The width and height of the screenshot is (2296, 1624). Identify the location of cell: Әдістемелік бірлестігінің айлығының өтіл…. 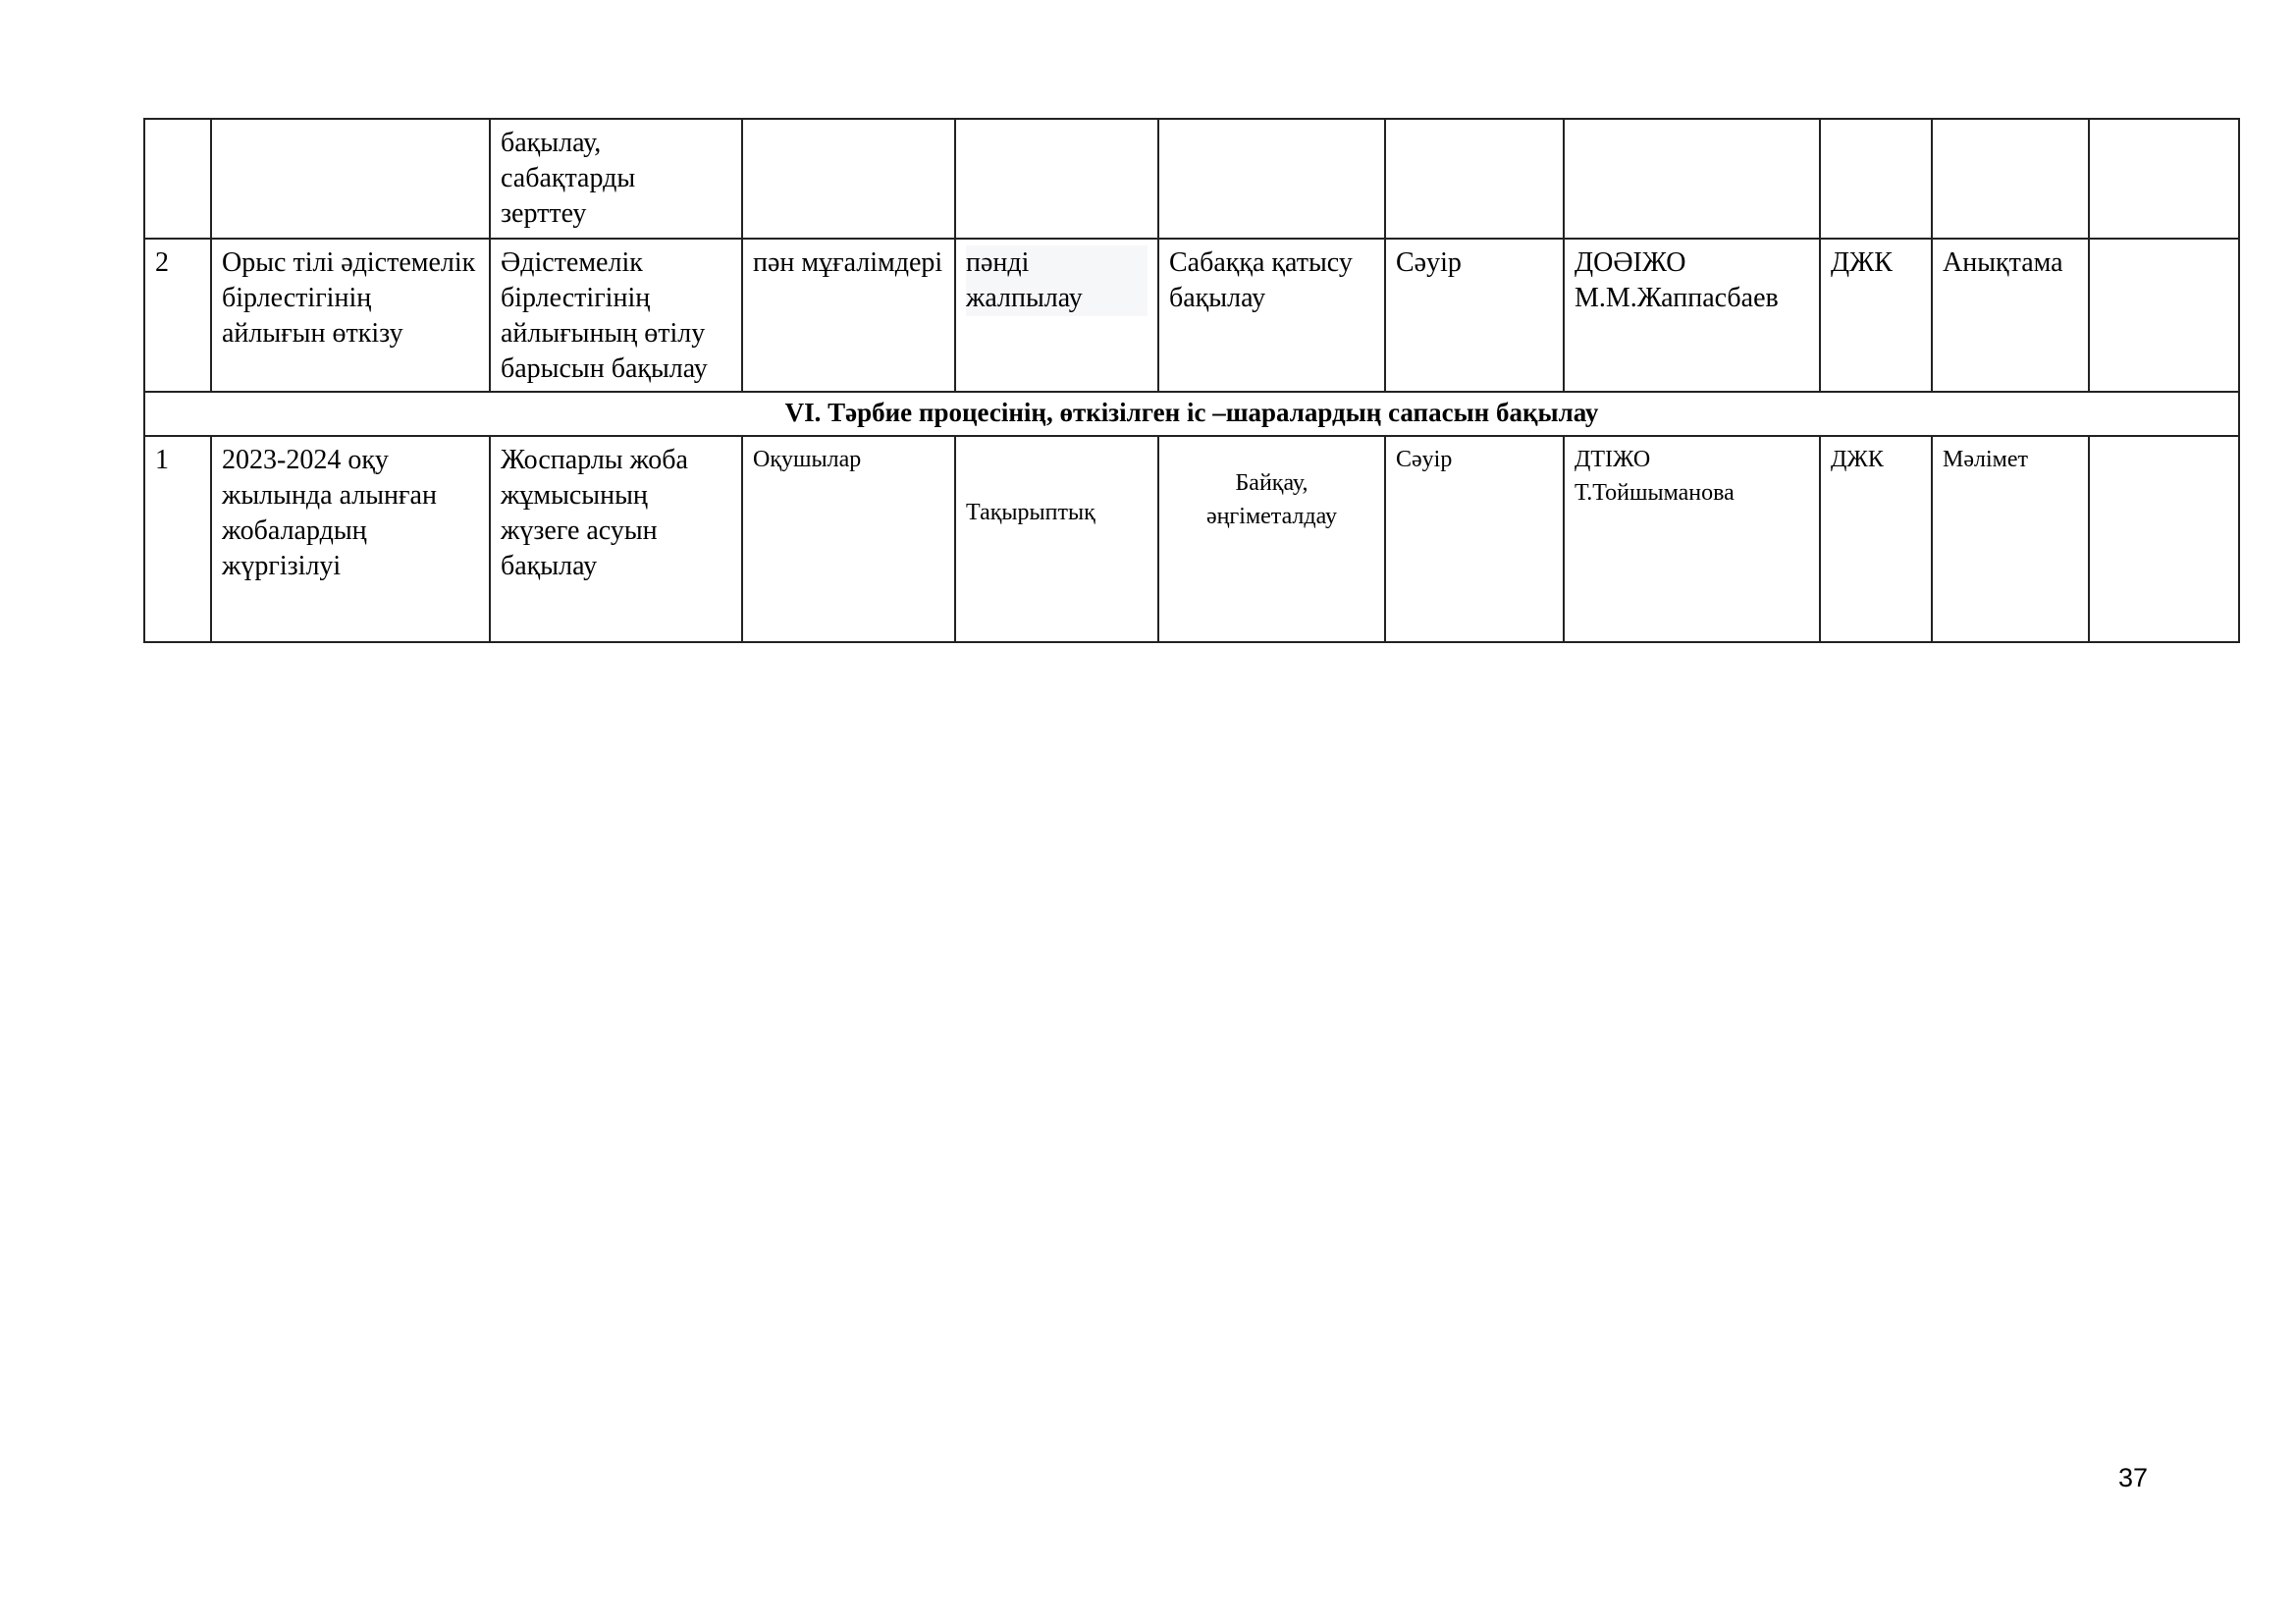
(616, 315).